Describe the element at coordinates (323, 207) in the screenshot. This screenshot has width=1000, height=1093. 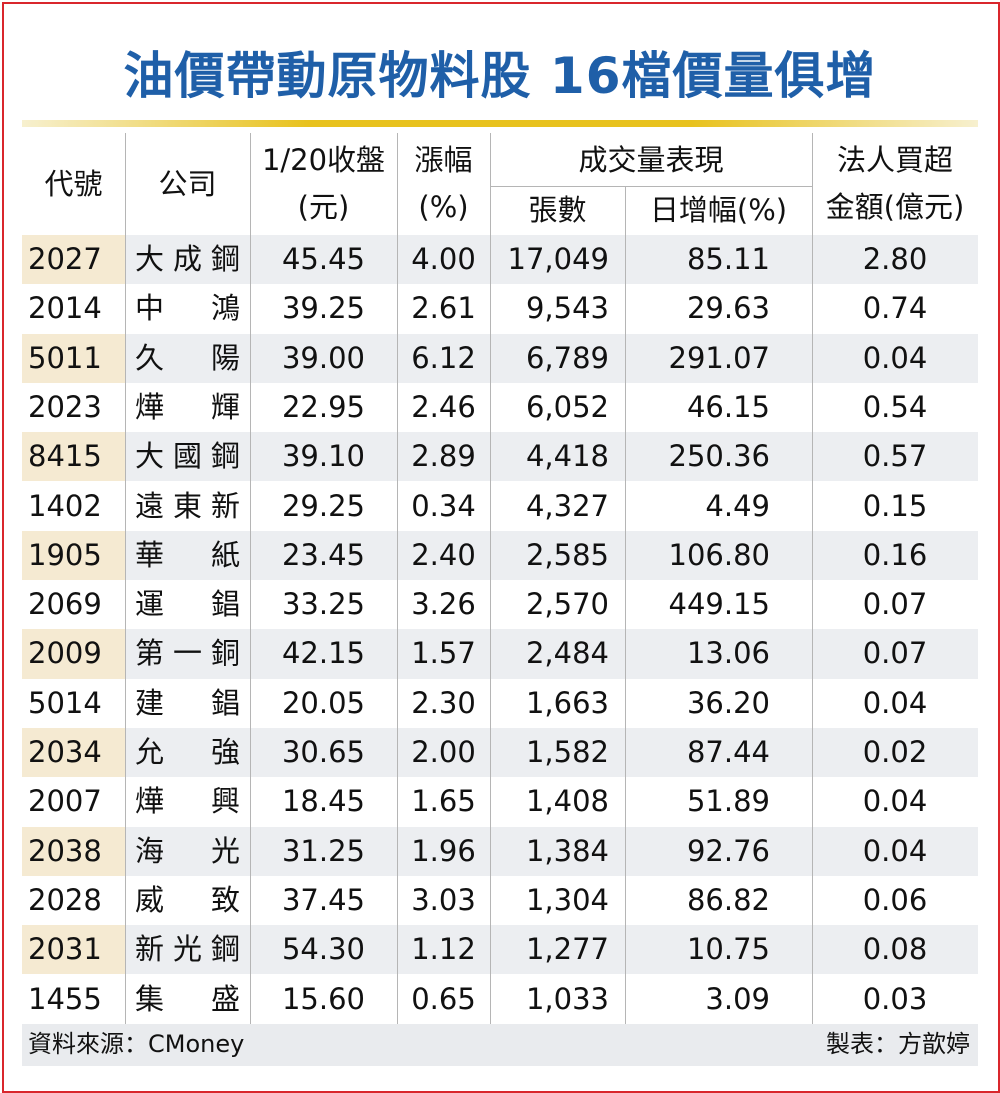
I see `header-cell: (元)` at that location.